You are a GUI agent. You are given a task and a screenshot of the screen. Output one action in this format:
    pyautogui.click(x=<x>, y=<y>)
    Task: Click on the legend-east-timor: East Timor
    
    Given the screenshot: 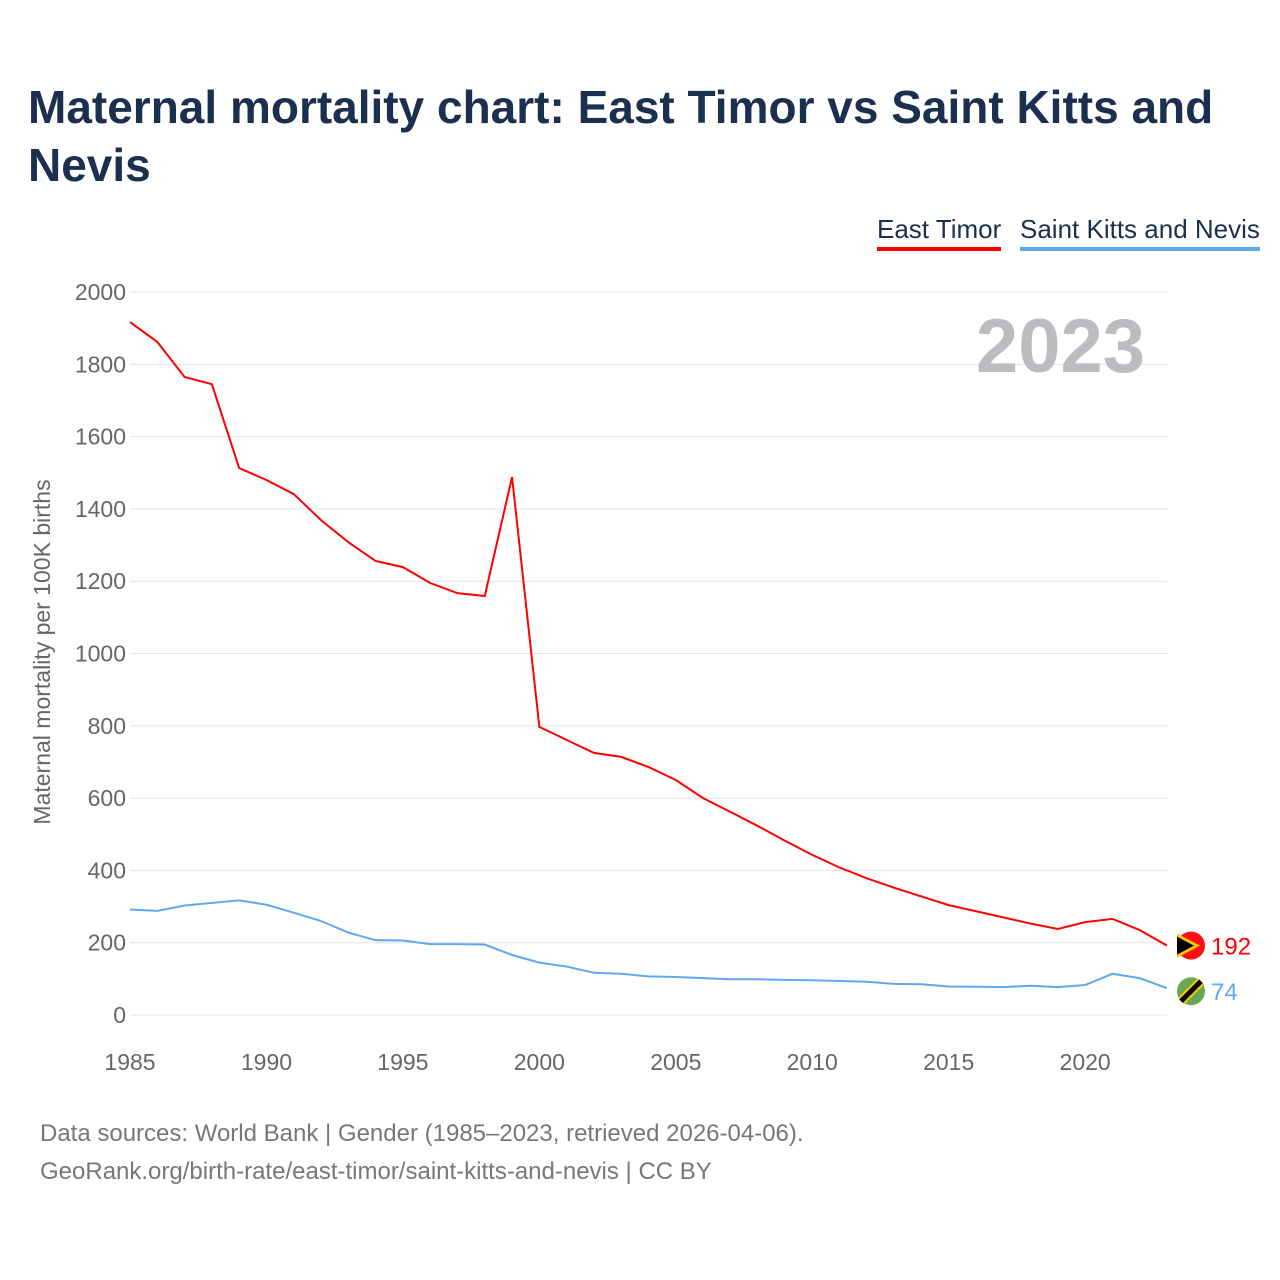 What is the action you would take?
    pyautogui.click(x=939, y=232)
    